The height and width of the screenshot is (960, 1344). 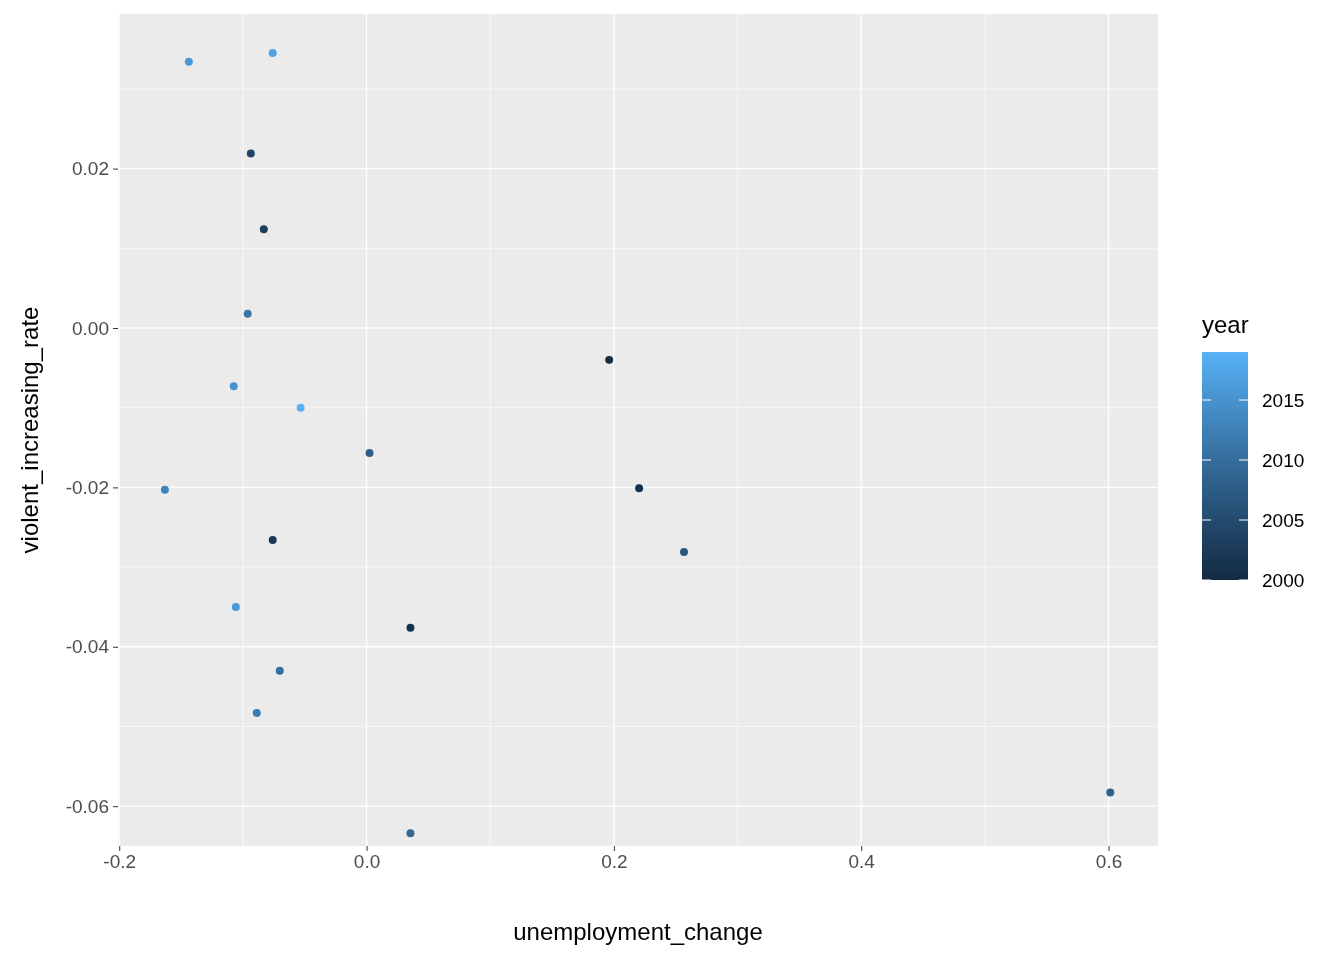 I want to click on color-bar-label: 2010, so click(x=1283, y=460).